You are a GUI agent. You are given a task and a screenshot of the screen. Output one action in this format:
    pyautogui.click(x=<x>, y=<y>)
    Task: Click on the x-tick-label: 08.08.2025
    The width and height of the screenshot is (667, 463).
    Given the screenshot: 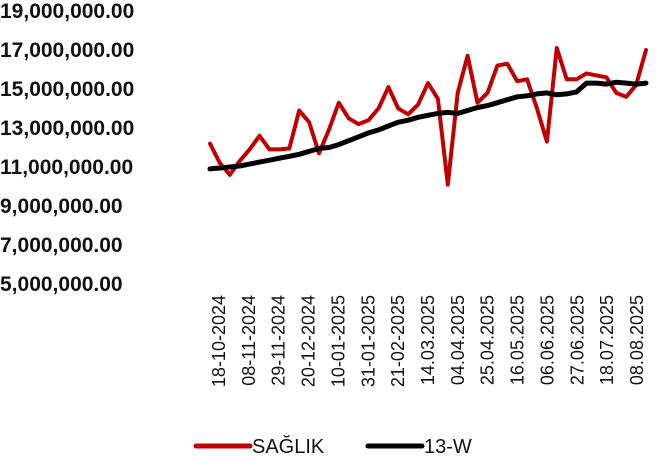 What is the action you would take?
    pyautogui.click(x=637, y=340)
    